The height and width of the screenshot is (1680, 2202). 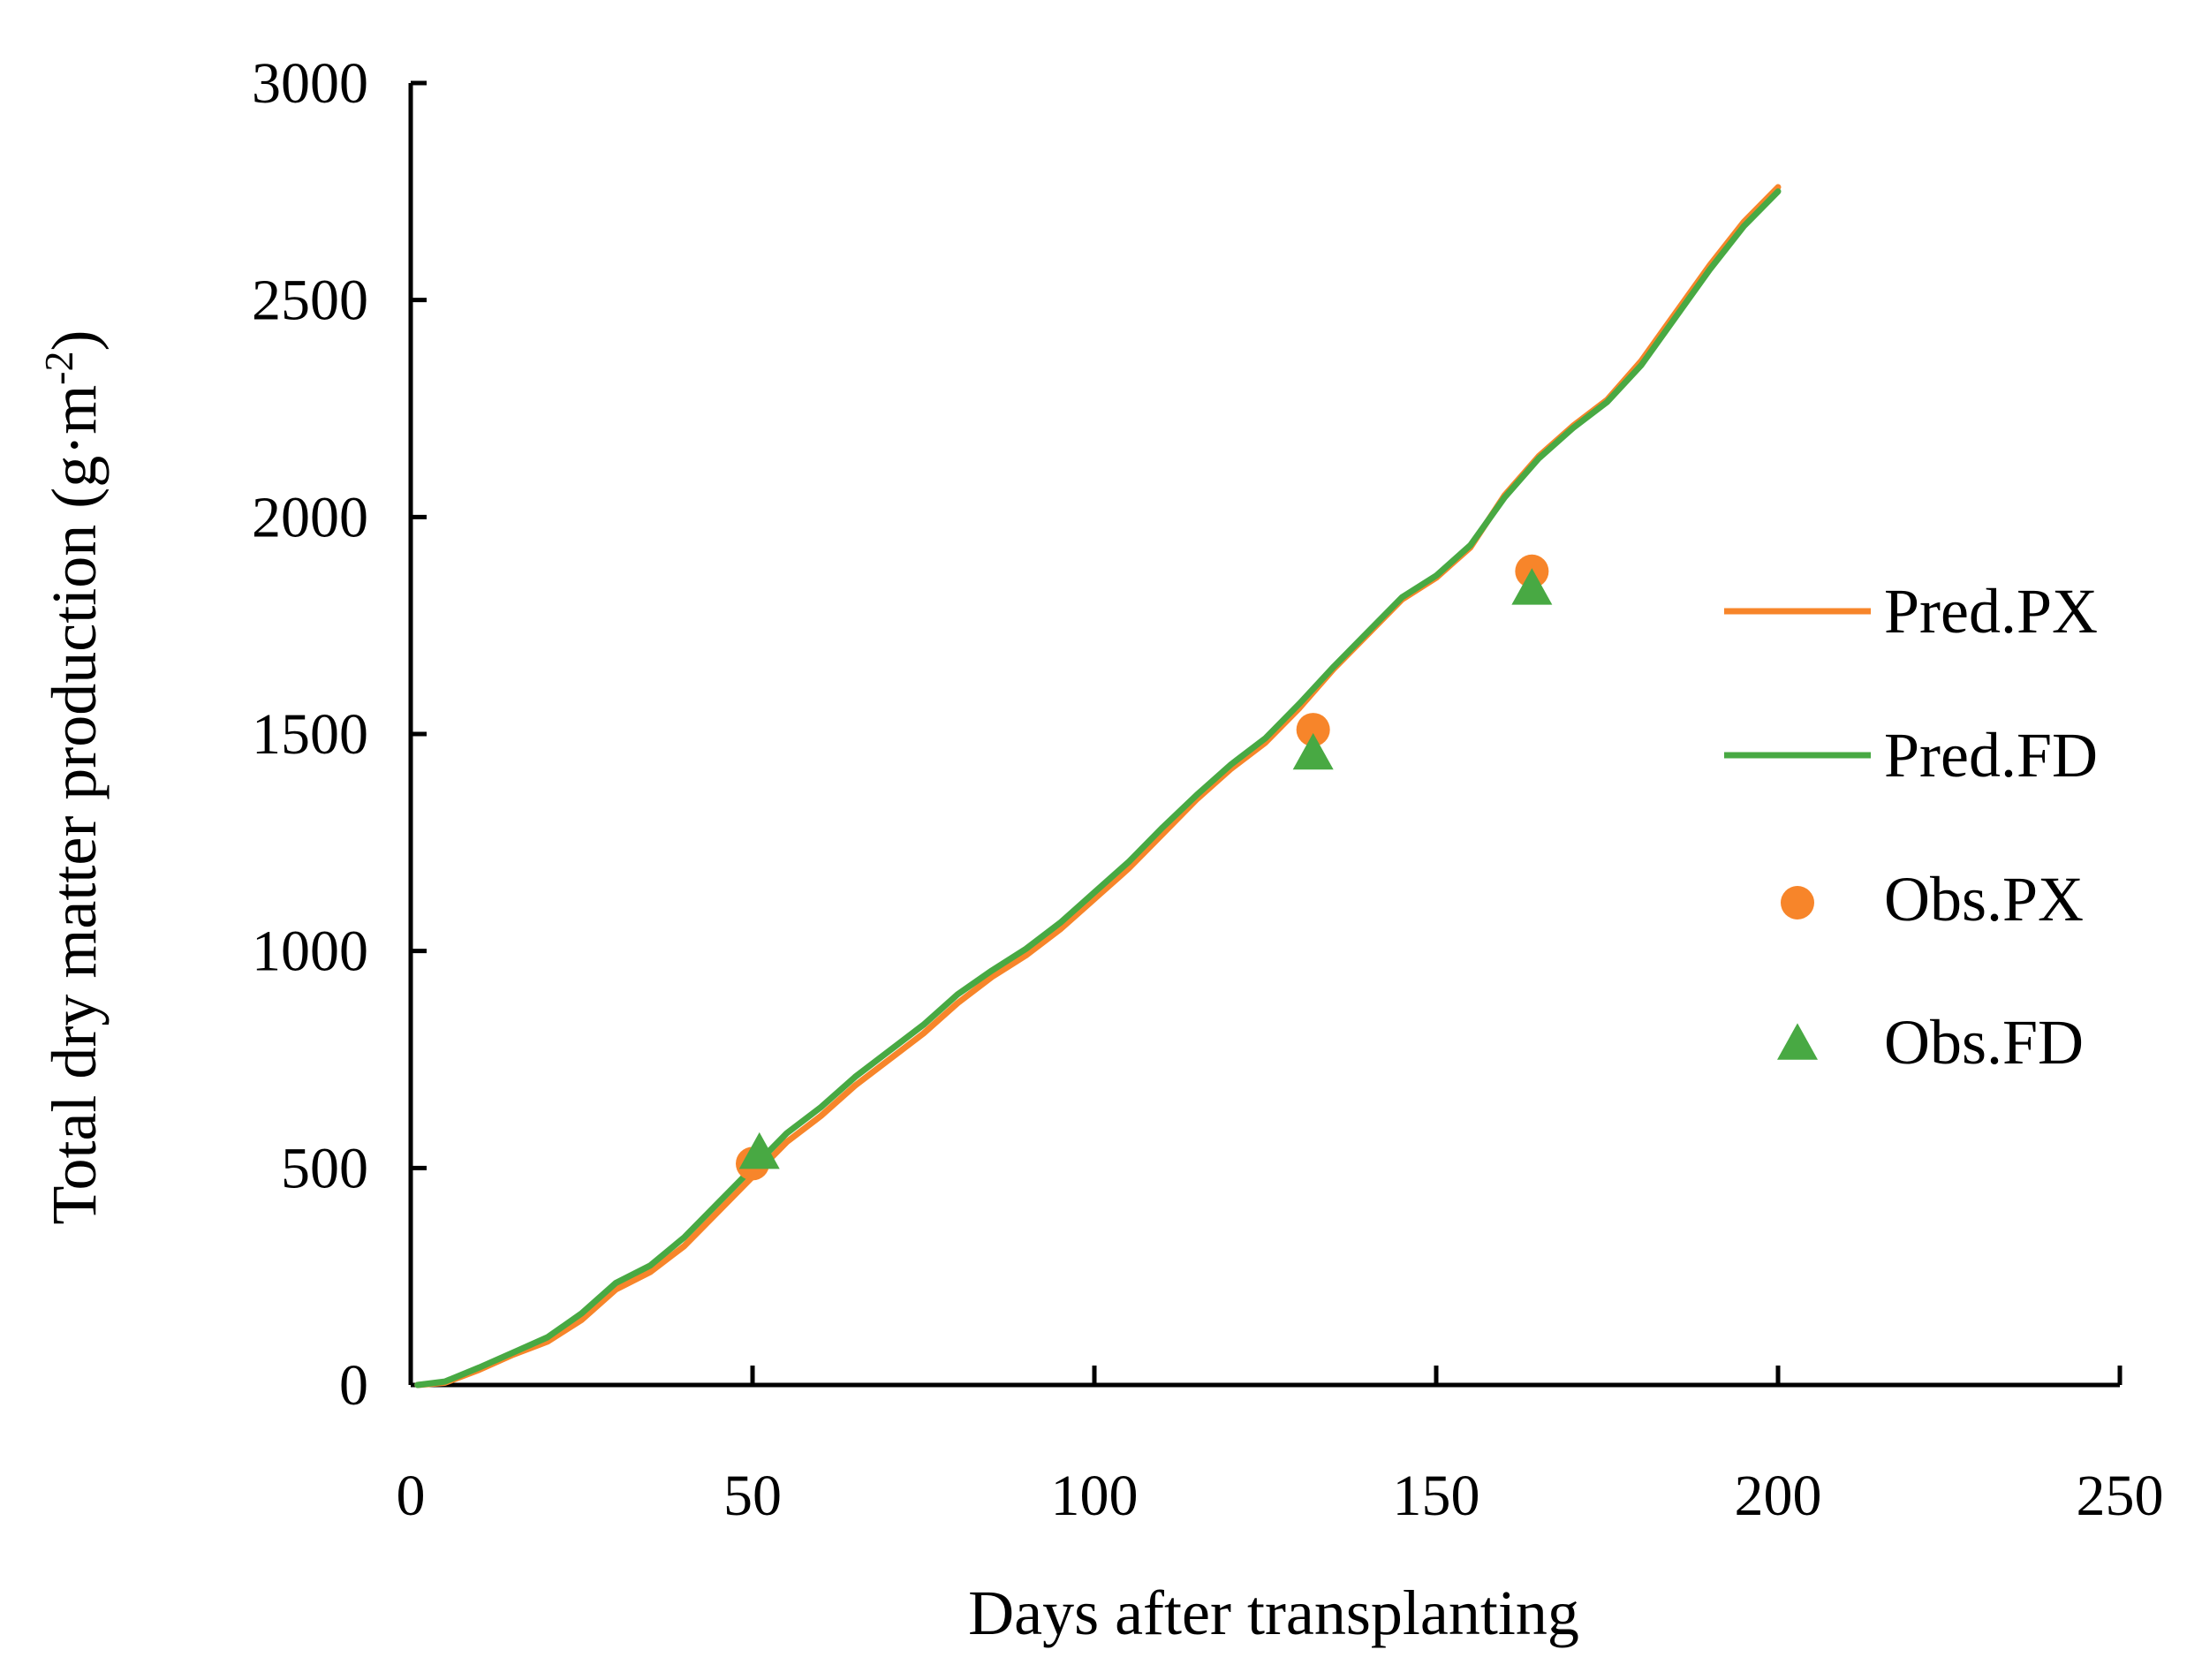 What do you see at coordinates (1798, 1041) in the screenshot?
I see `legend-swatch-triangle` at bounding box center [1798, 1041].